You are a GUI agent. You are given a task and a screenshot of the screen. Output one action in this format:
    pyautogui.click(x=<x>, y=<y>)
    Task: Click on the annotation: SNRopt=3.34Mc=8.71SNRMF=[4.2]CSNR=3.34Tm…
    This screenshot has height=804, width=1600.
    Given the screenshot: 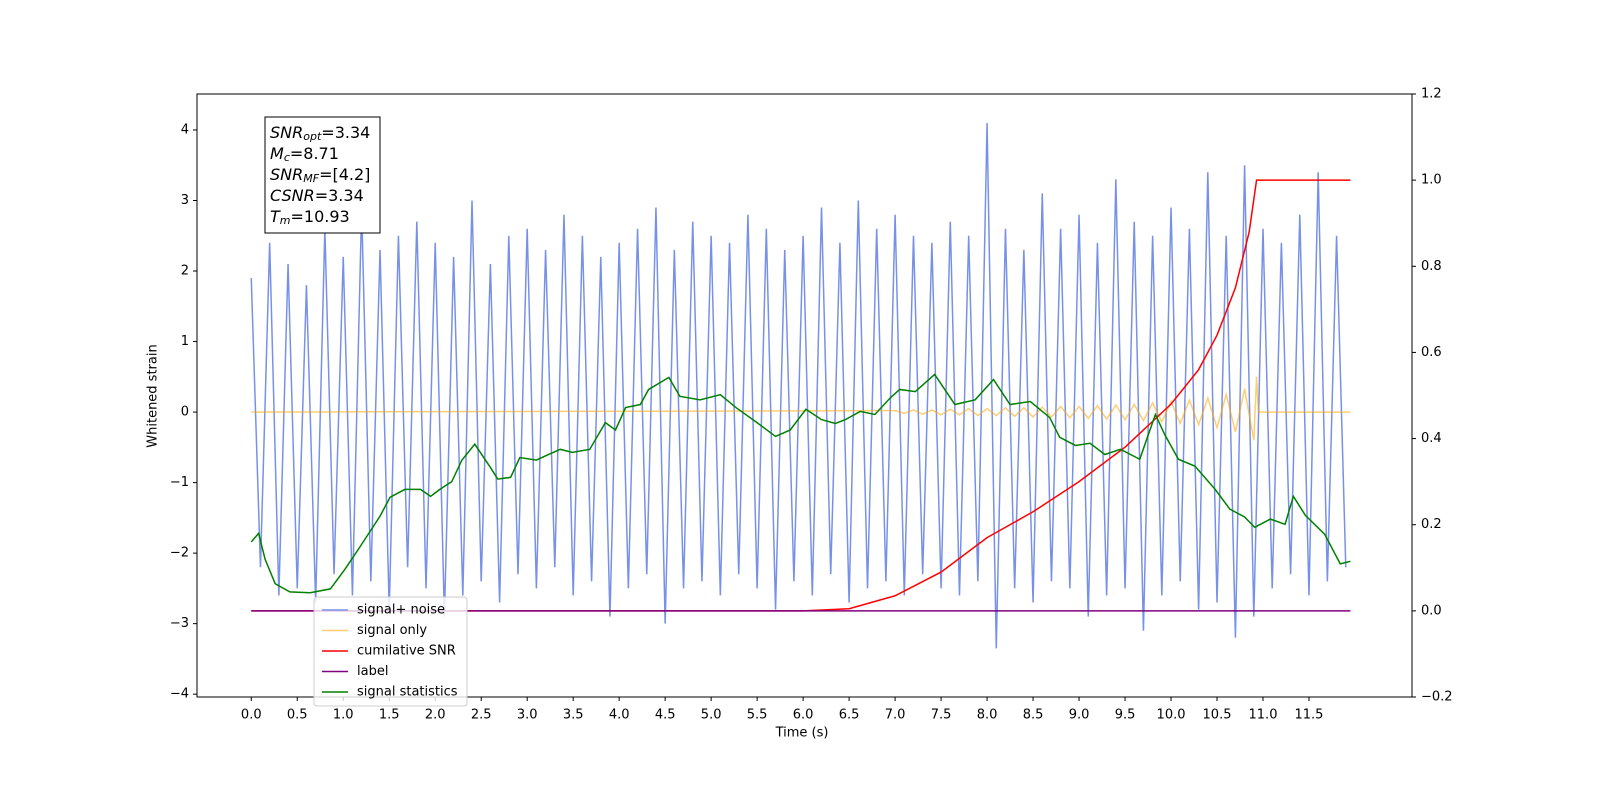 What is the action you would take?
    pyautogui.click(x=322, y=175)
    